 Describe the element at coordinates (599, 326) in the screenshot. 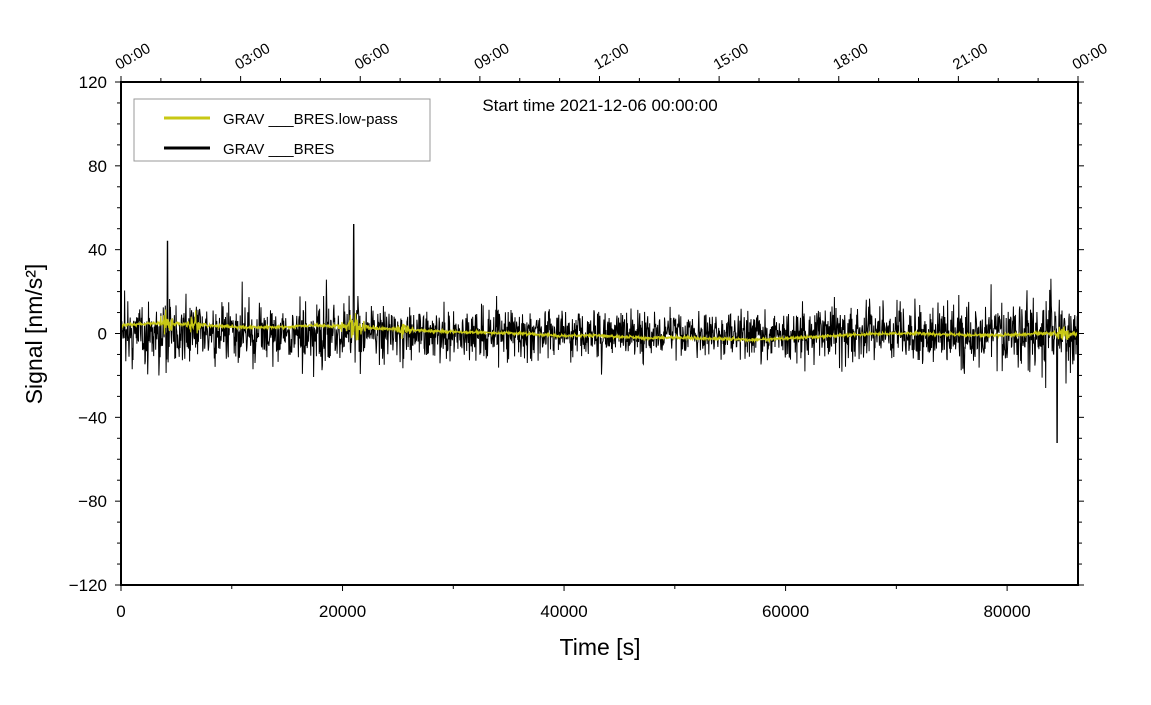

I see `series-line-lowpass` at that location.